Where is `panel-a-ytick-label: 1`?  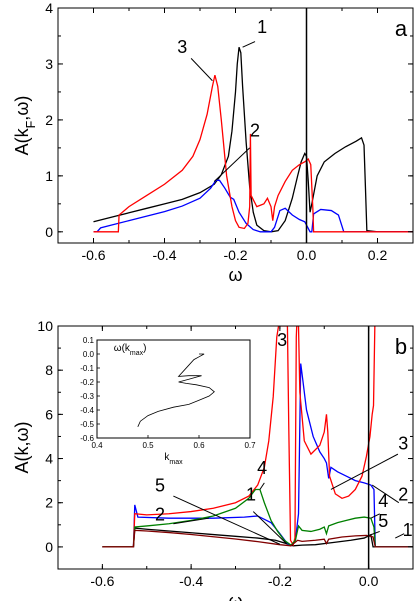
panel-a-ytick-label: 1 is located at coordinates (49, 176).